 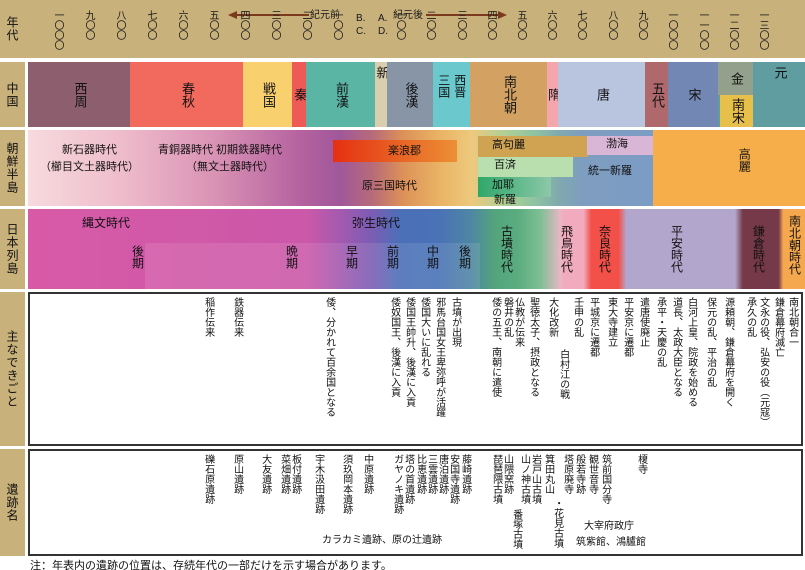 What do you see at coordinates (533, 347) in the screenshot?
I see `event-item: 聖徳太子、摂政となる` at bounding box center [533, 347].